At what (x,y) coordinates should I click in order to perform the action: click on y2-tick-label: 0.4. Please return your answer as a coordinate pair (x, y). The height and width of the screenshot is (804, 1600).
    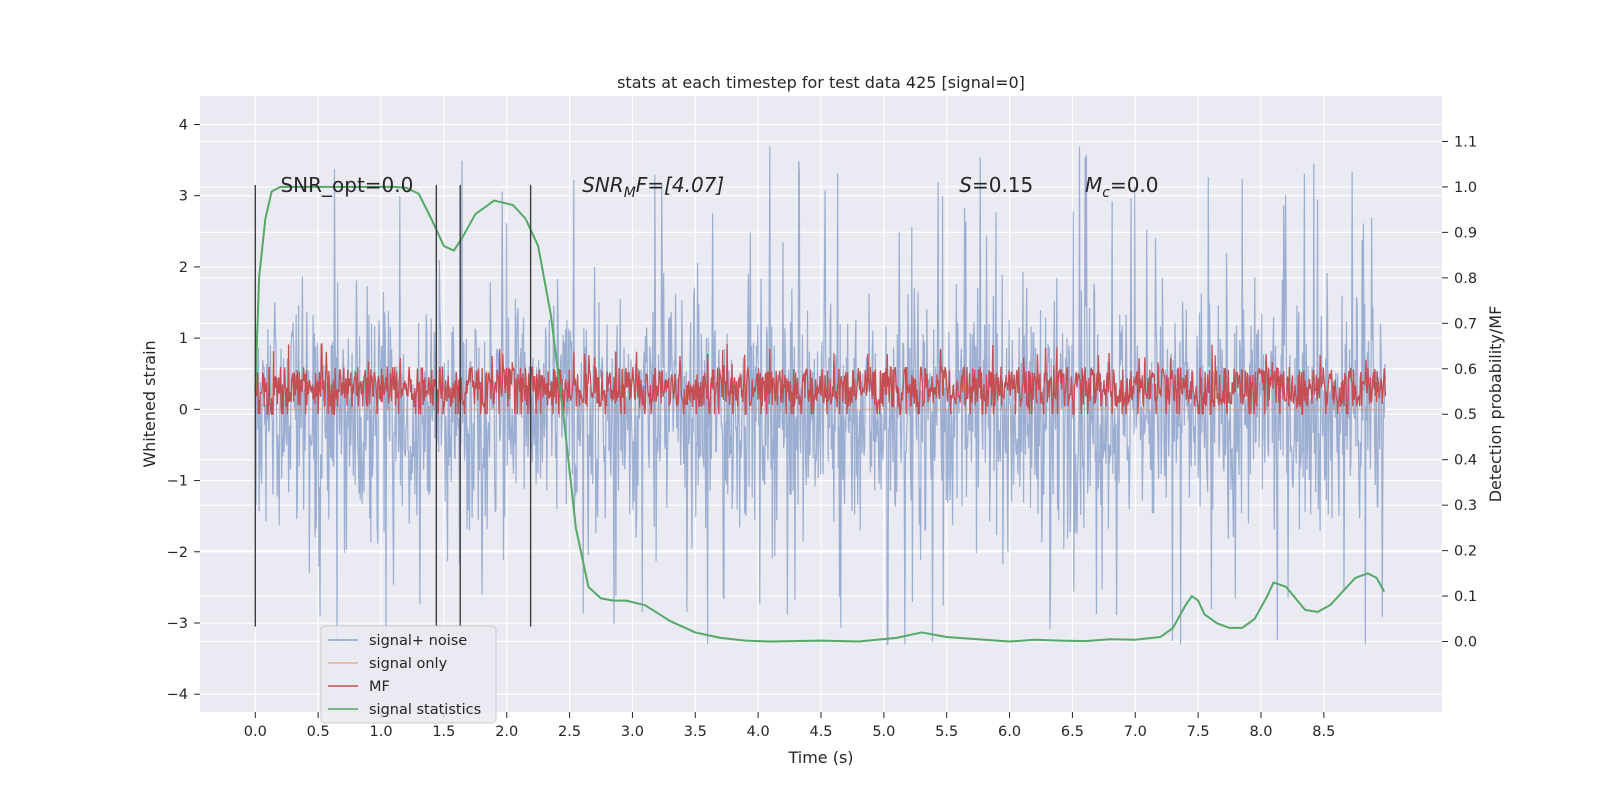
    Looking at the image, I should click on (1465, 461).